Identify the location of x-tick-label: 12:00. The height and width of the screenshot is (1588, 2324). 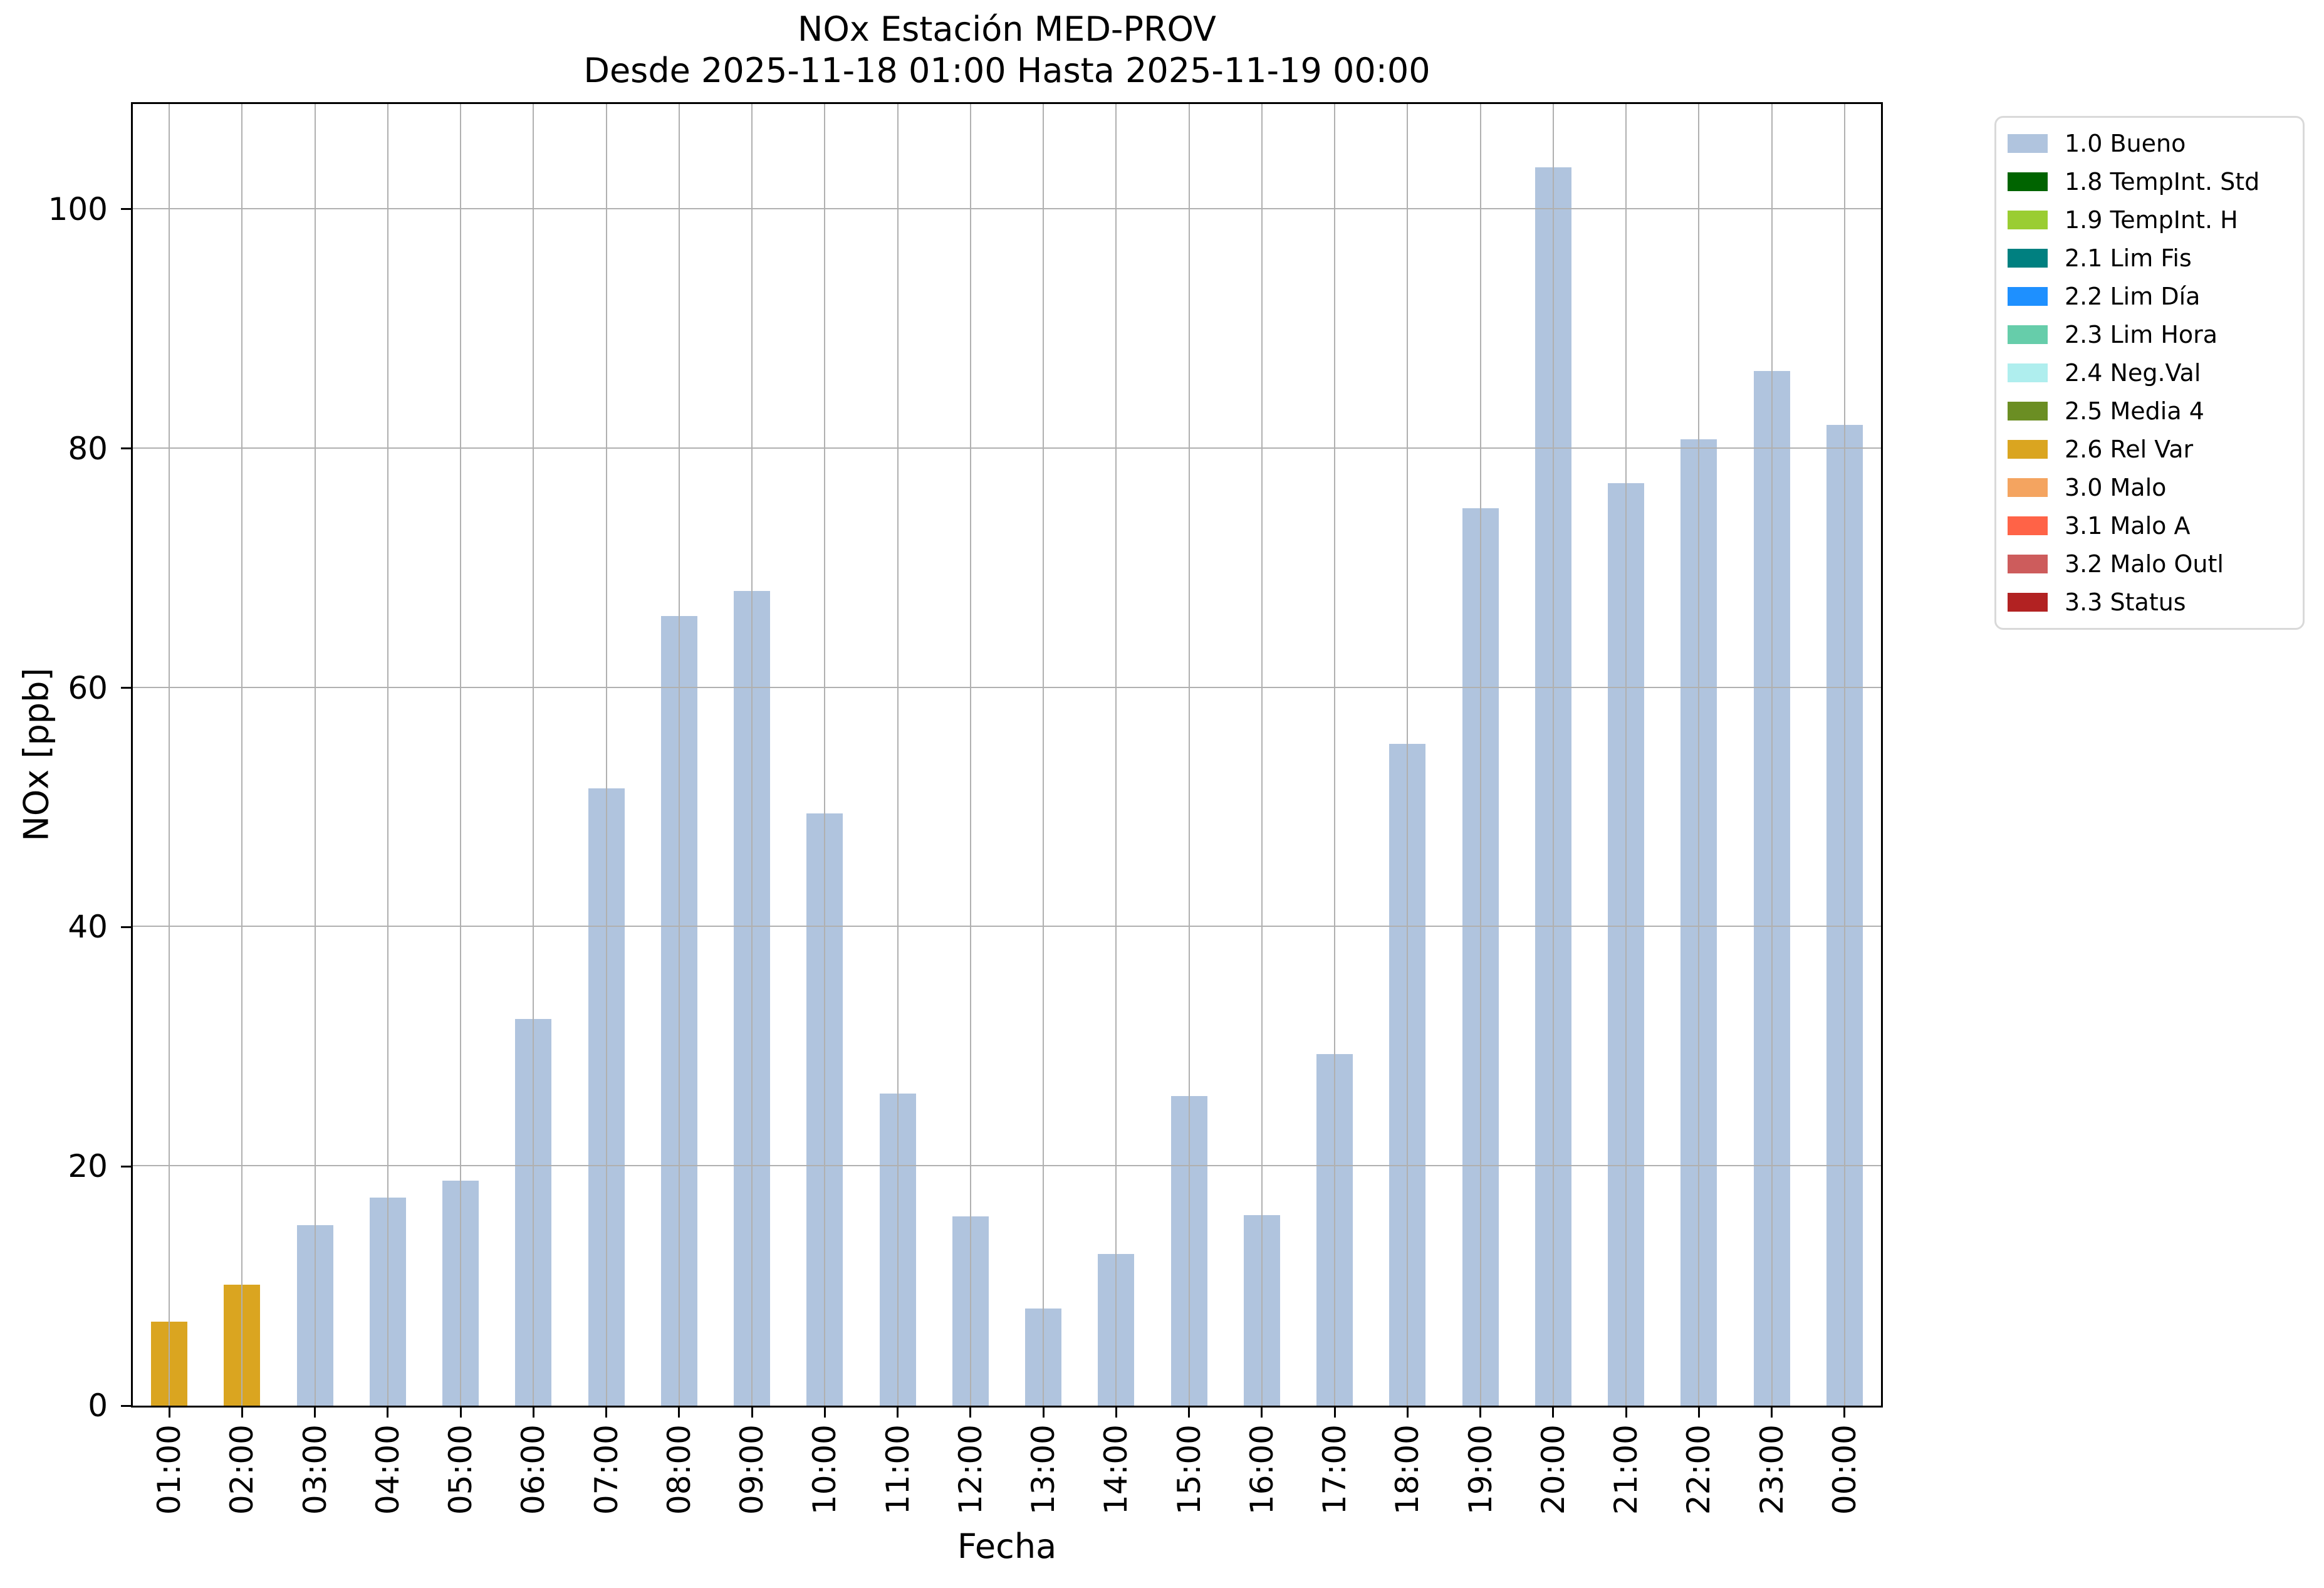
(970, 1470).